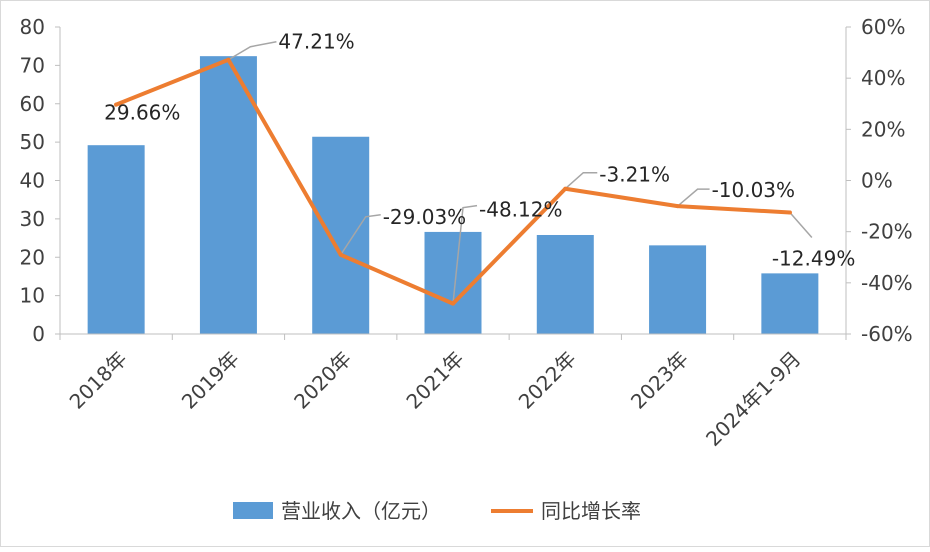  What do you see at coordinates (887, 232) in the screenshot?
I see `y-right-tick-label: -20%` at bounding box center [887, 232].